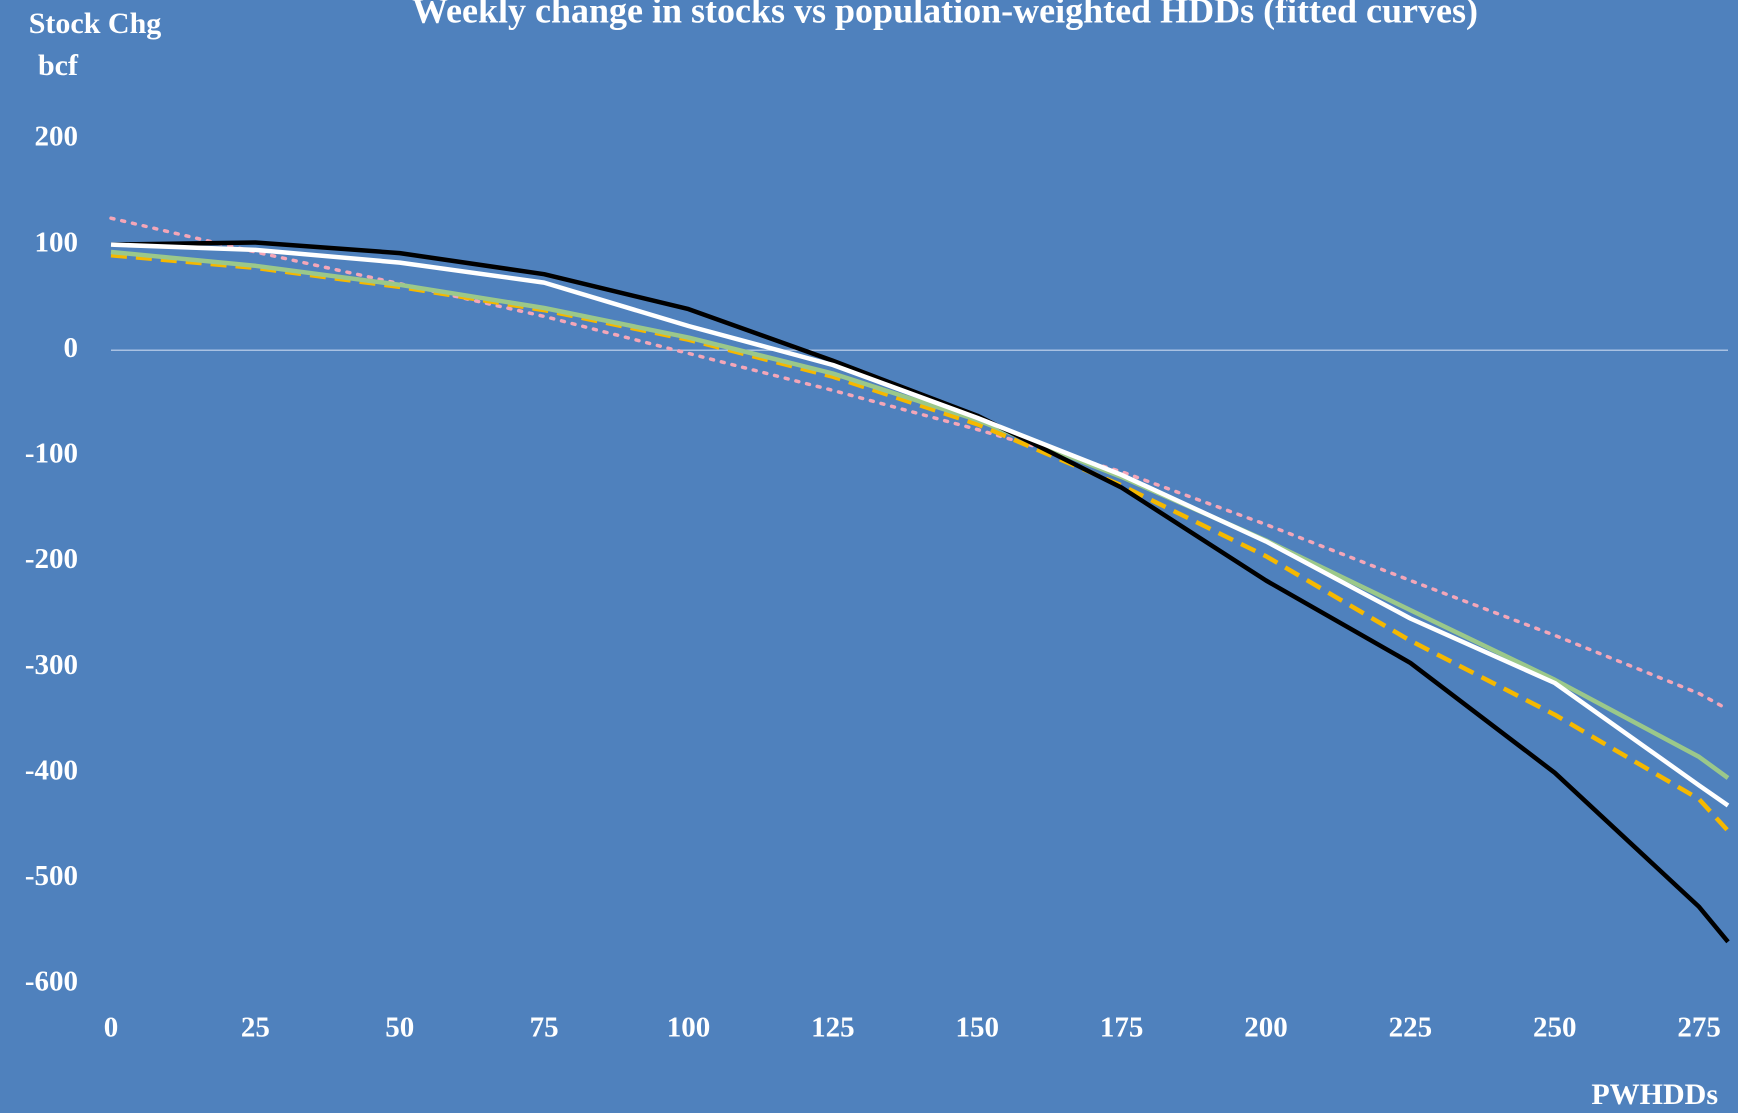 The width and height of the screenshot is (1738, 1113). Describe the element at coordinates (1555, 1028) in the screenshot. I see `x-tick-label: 250` at that location.